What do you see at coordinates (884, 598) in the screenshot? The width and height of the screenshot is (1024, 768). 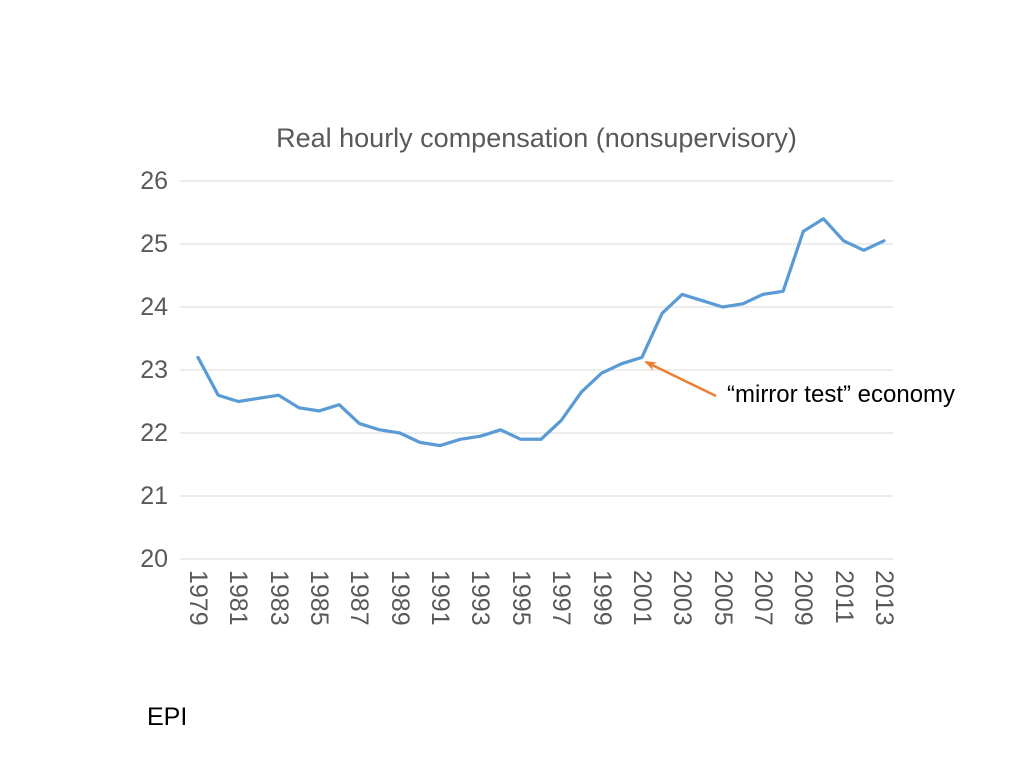 I see `x-tick-label: 2013` at bounding box center [884, 598].